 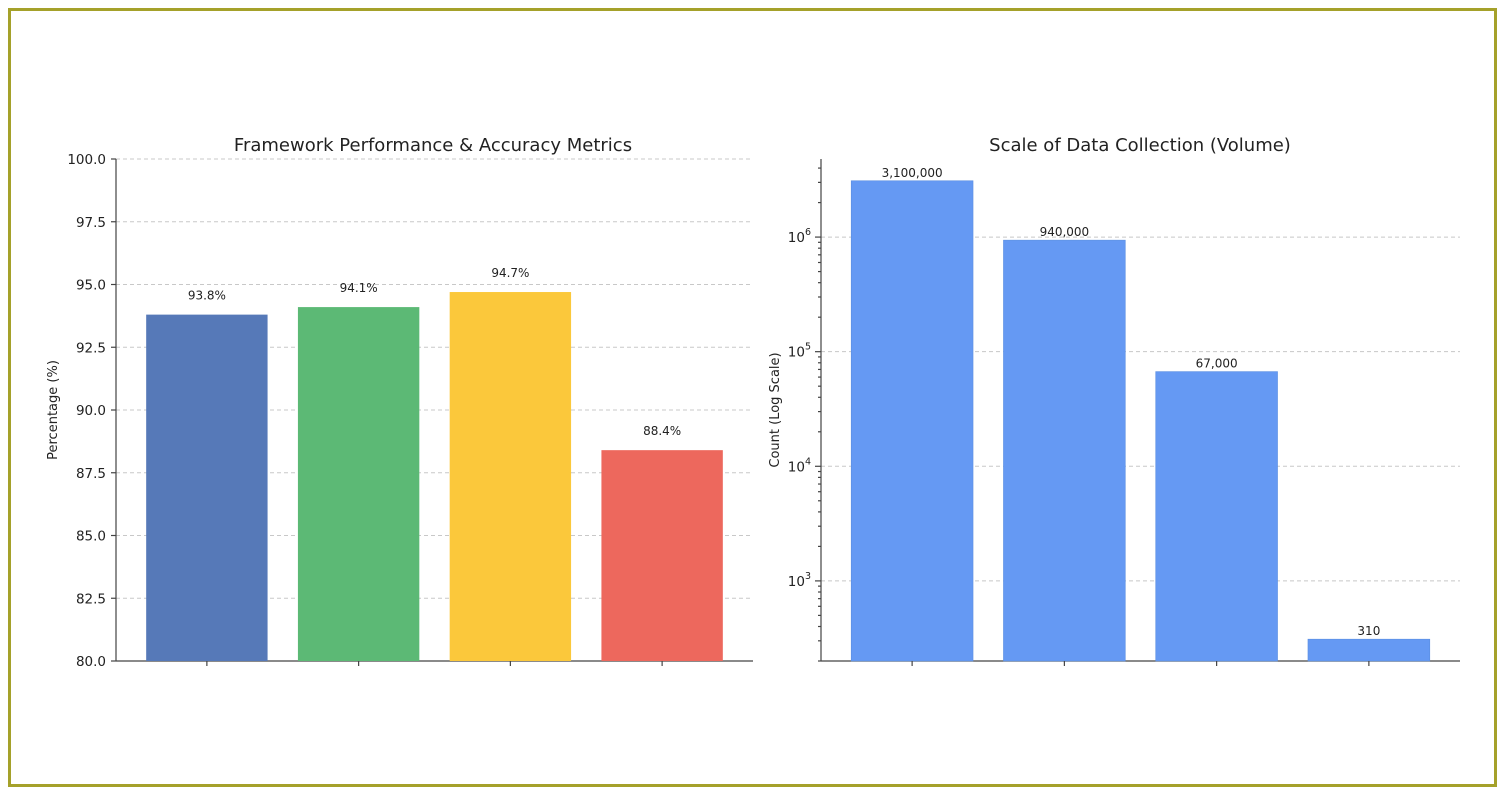 I want to click on accuracy-y-tick-label: 87.5, so click(x=91, y=474).